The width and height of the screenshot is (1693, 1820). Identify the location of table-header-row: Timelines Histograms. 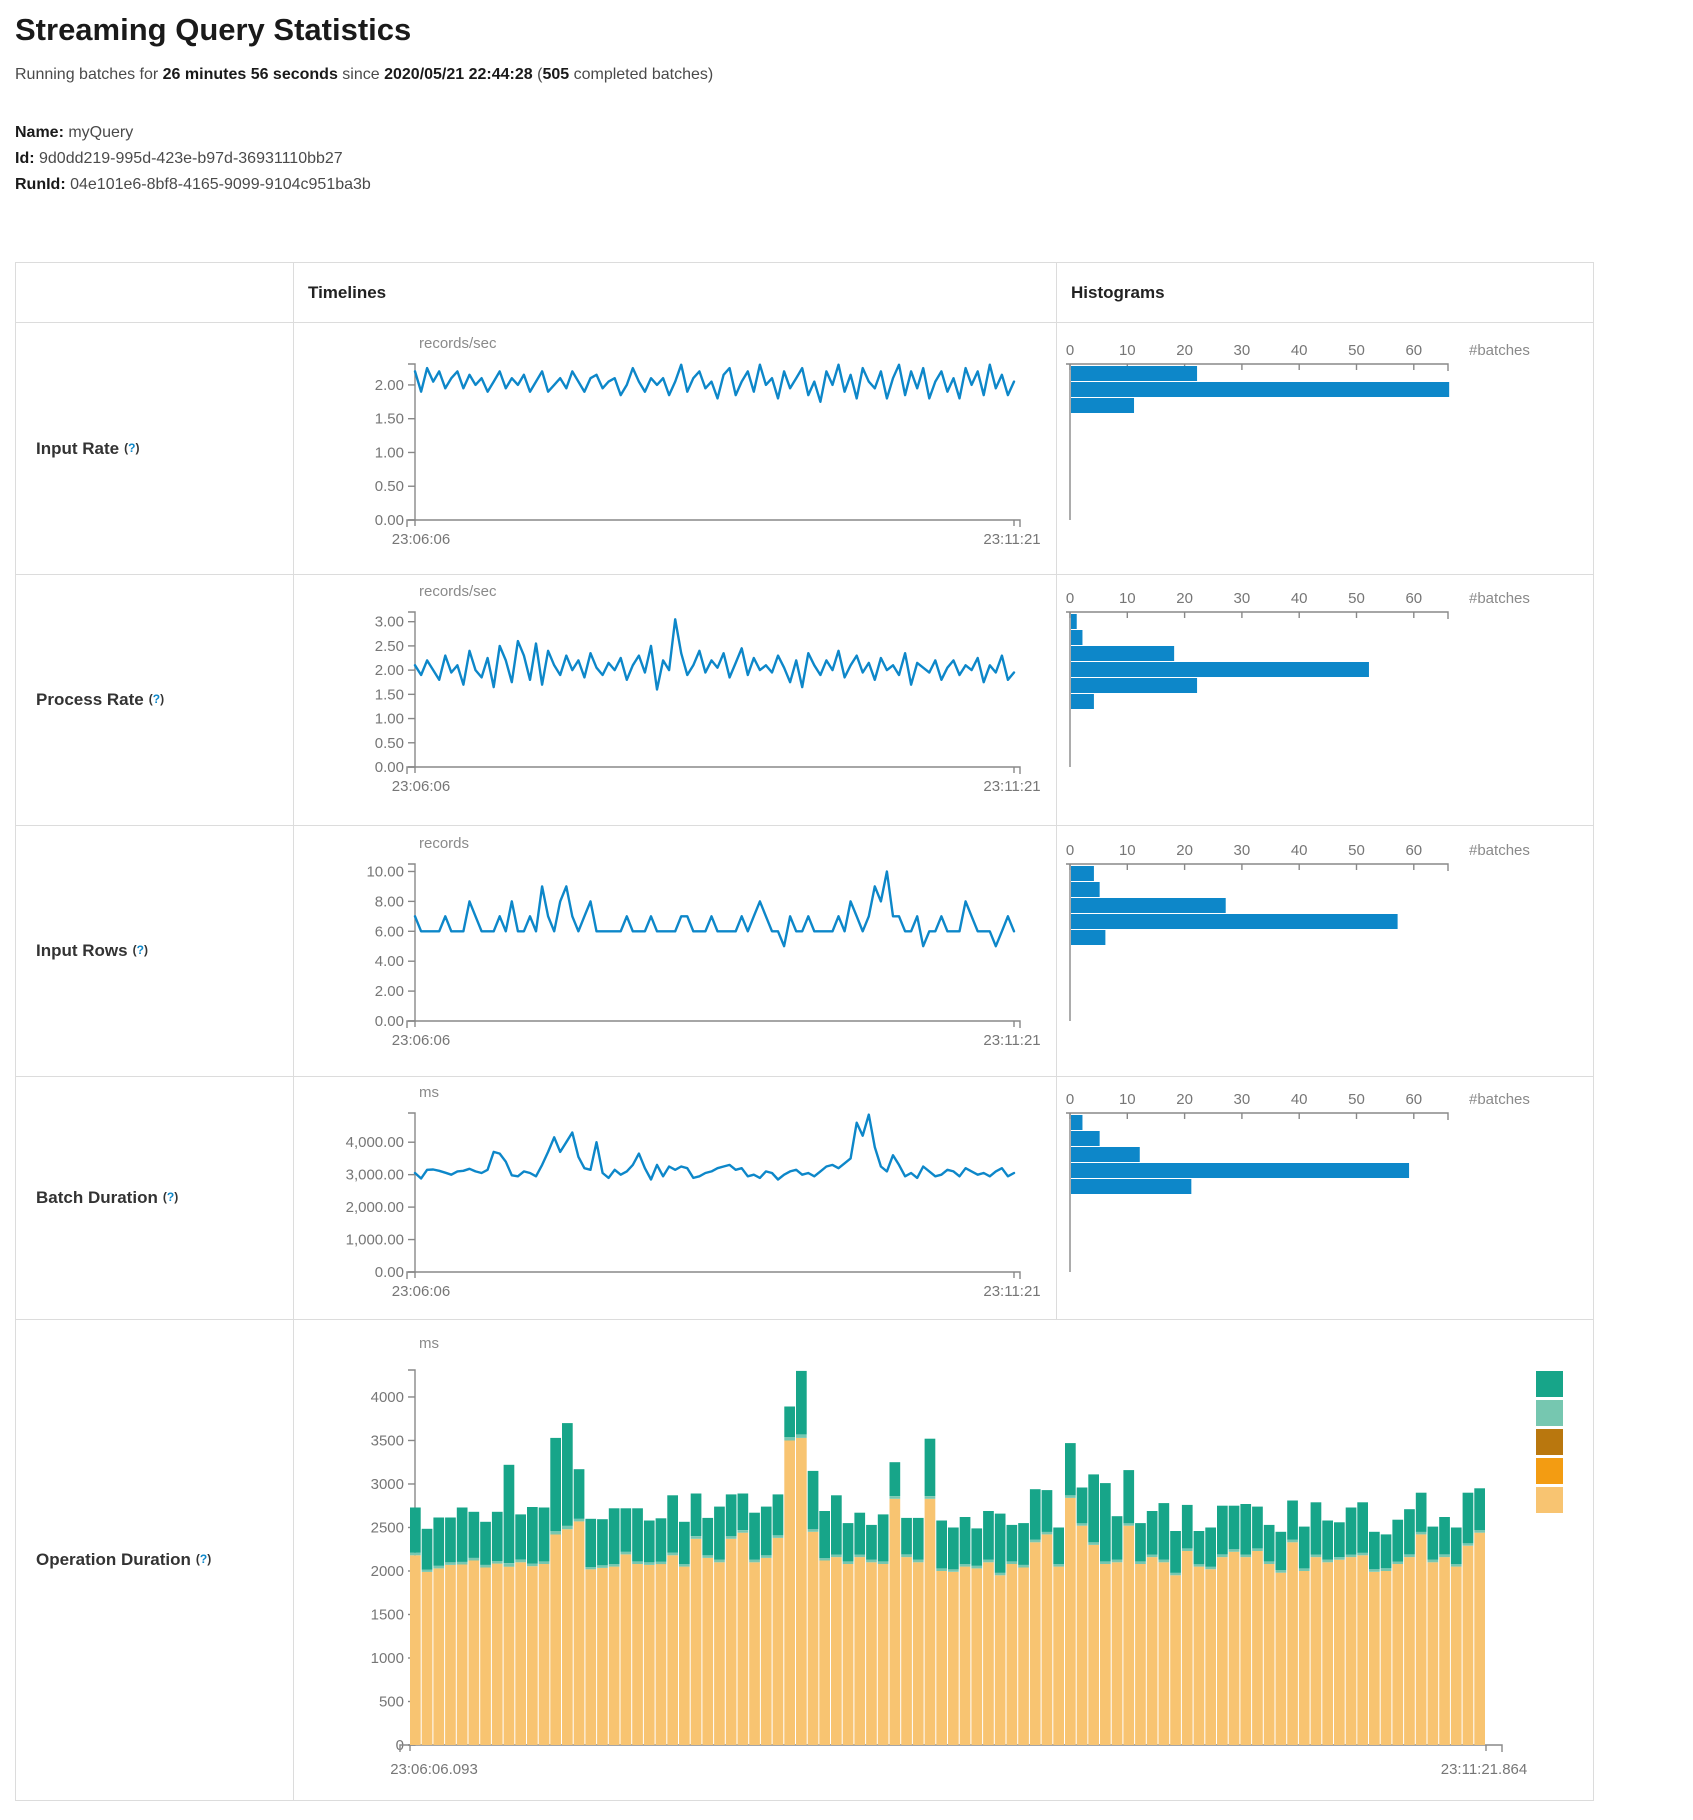
(804, 293).